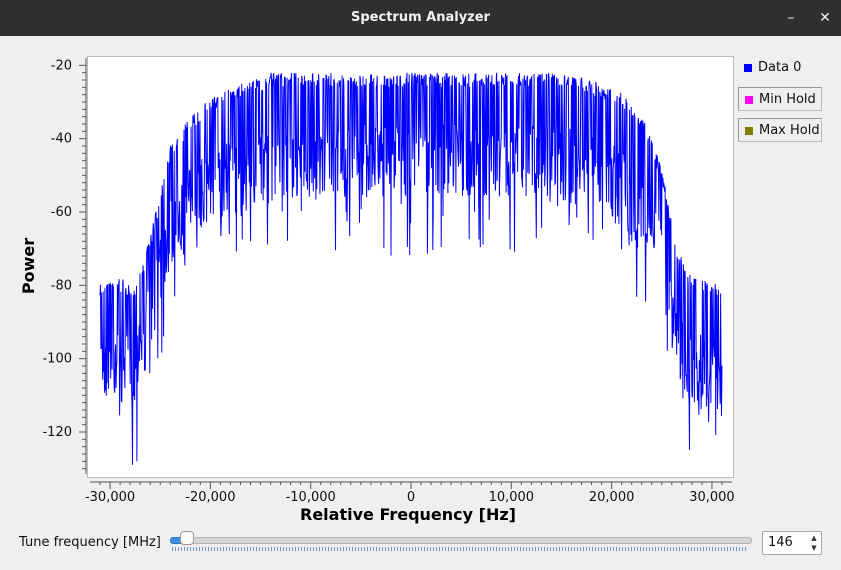  I want to click on y-tick-label: -100, so click(57, 359).